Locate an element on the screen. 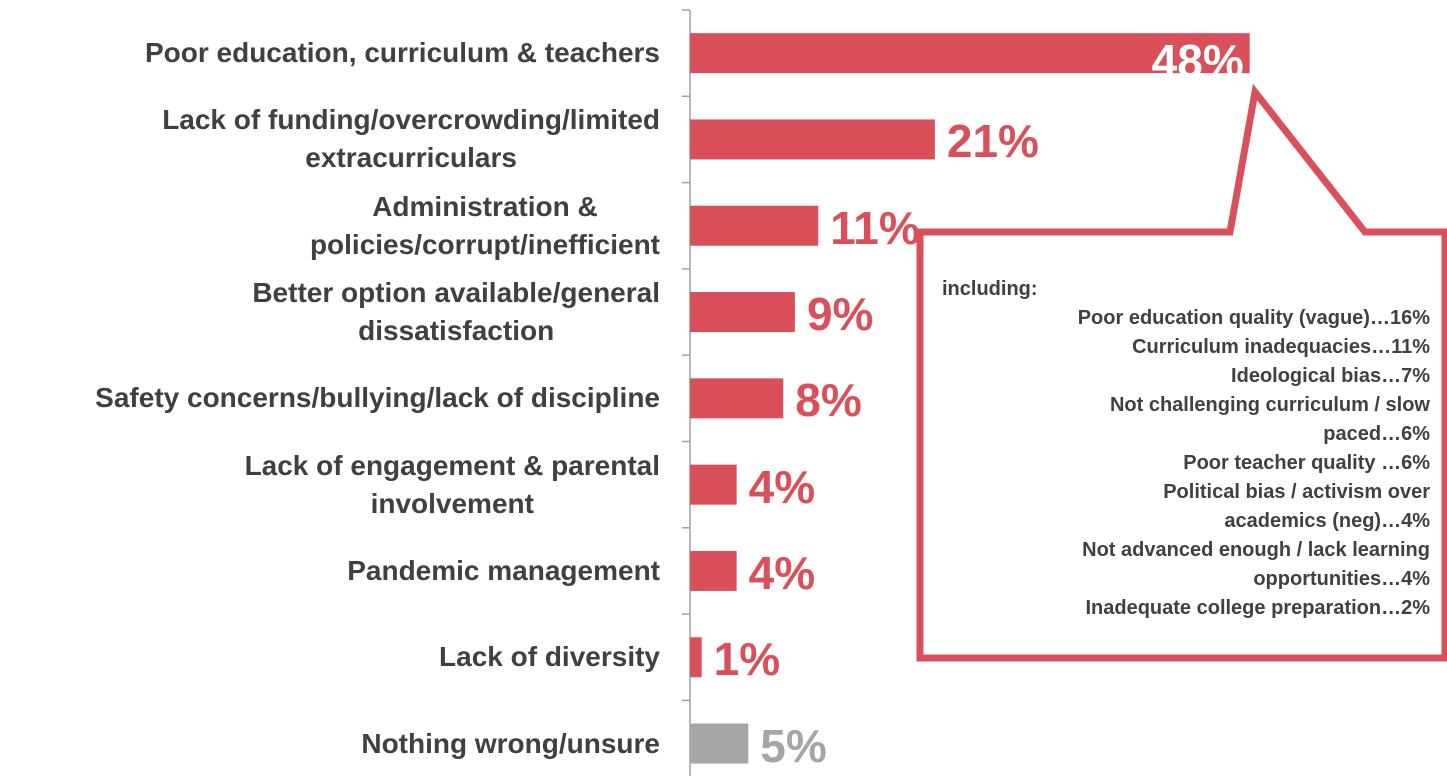 The height and width of the screenshot is (780, 1447). value-label: 1% is located at coordinates (747, 659).